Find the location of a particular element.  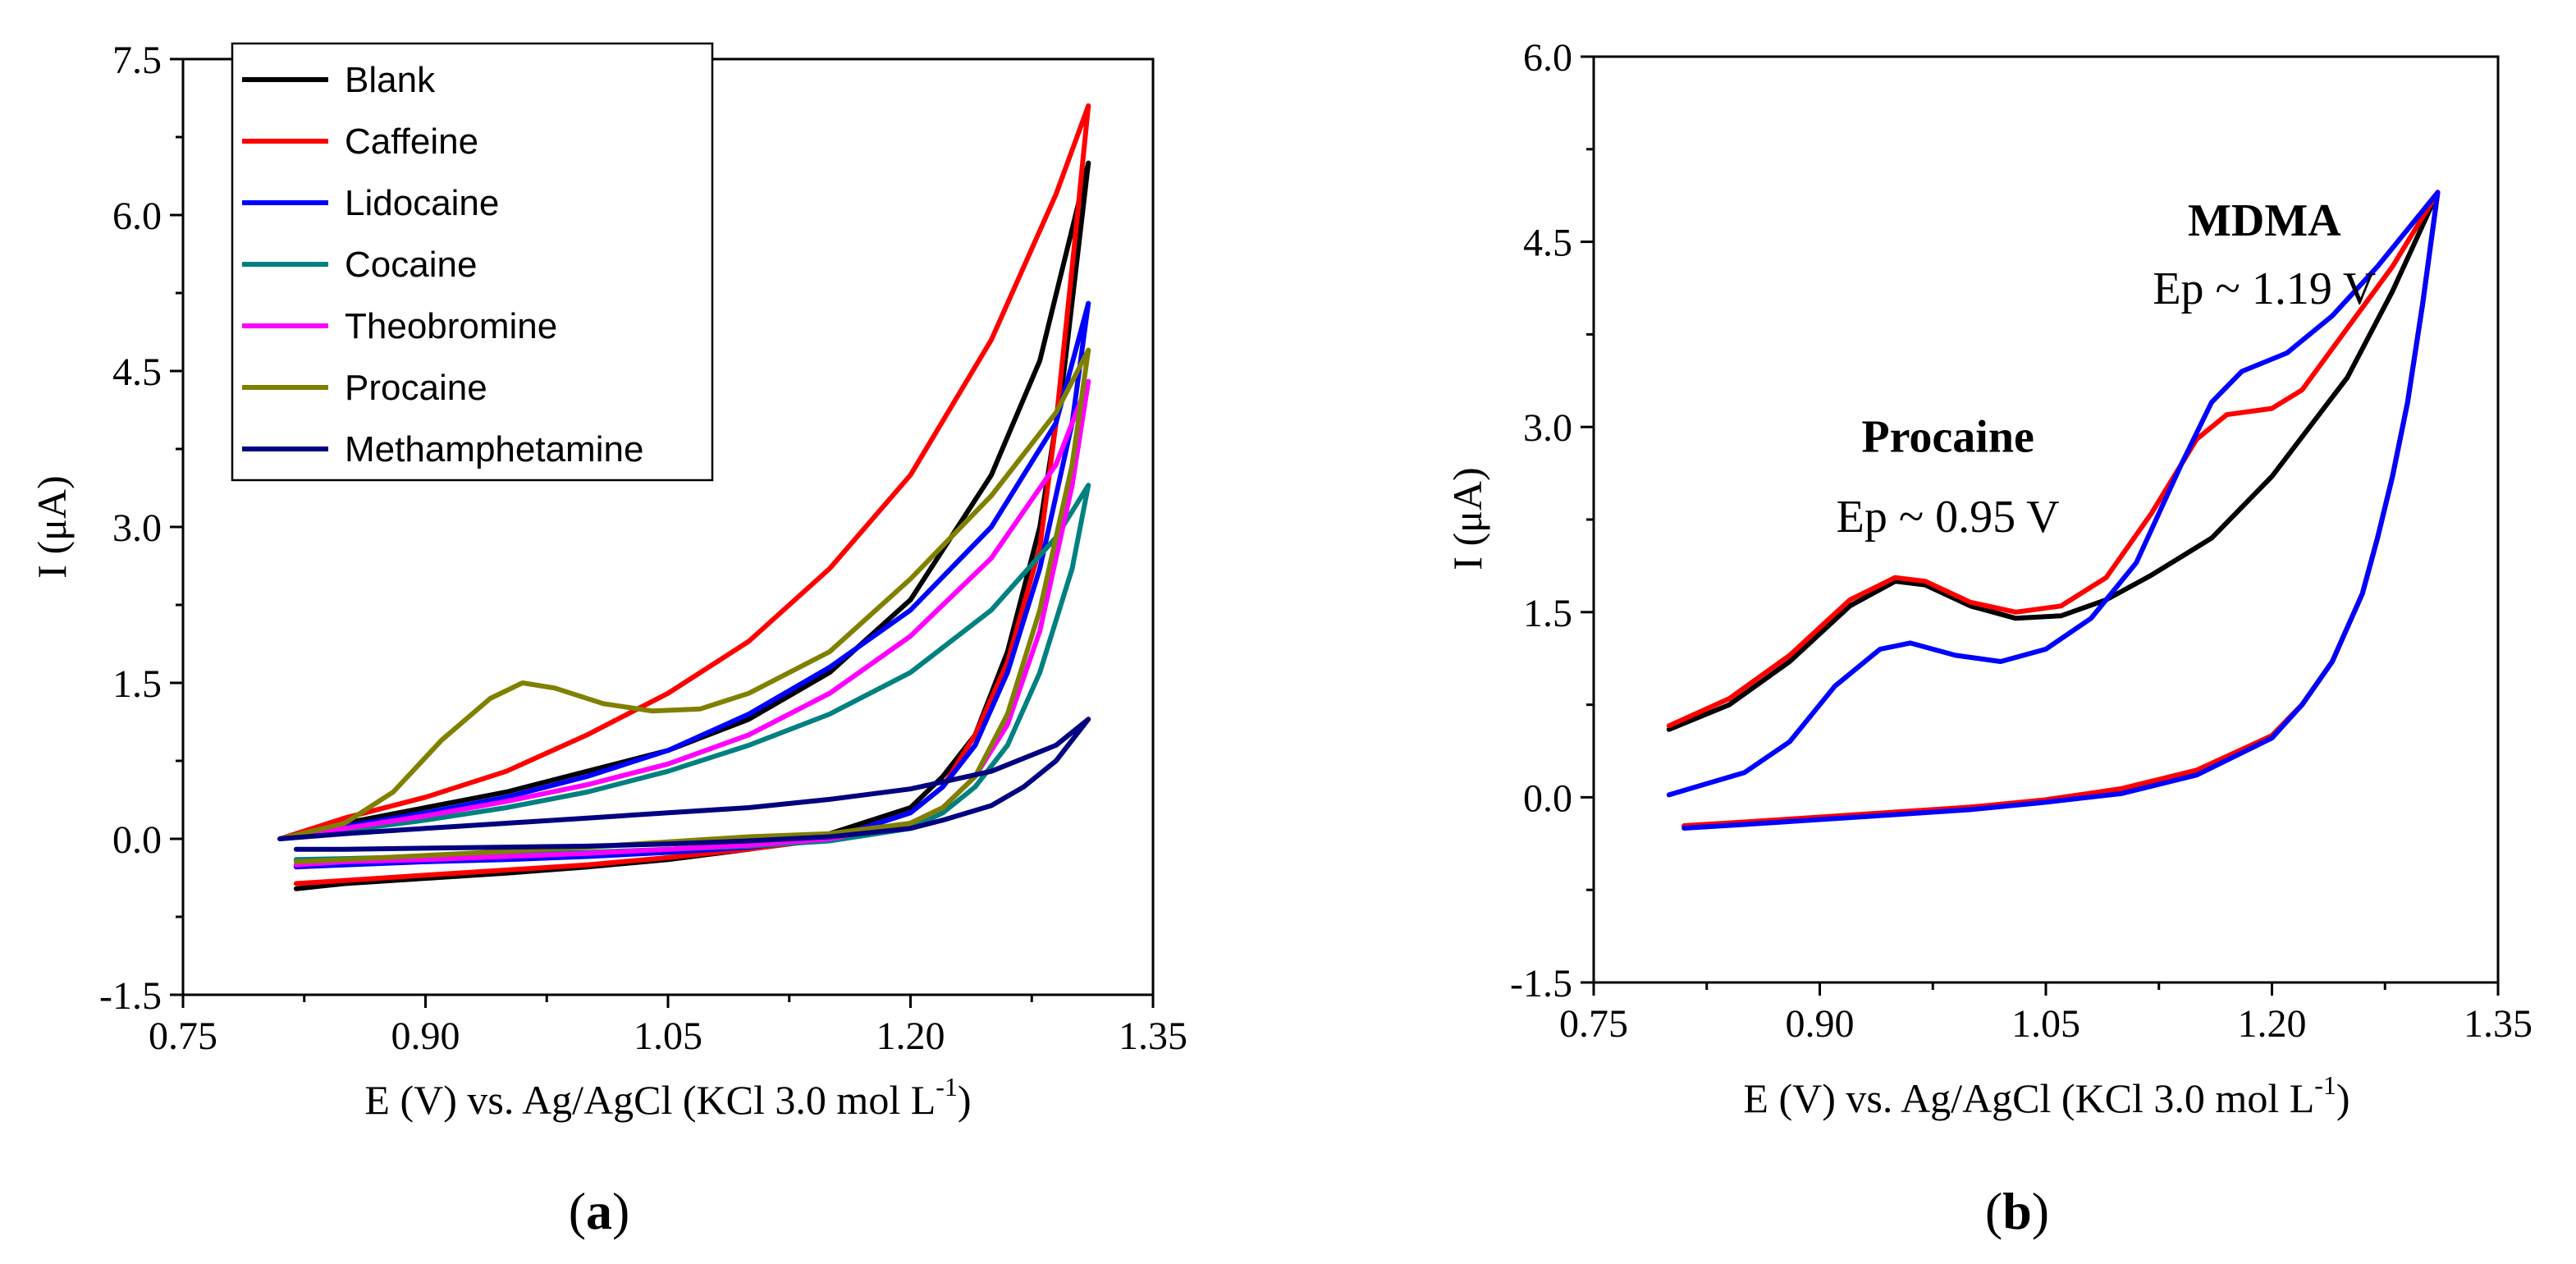

panel-a-series-methamphetamine-forward is located at coordinates (684, 779).